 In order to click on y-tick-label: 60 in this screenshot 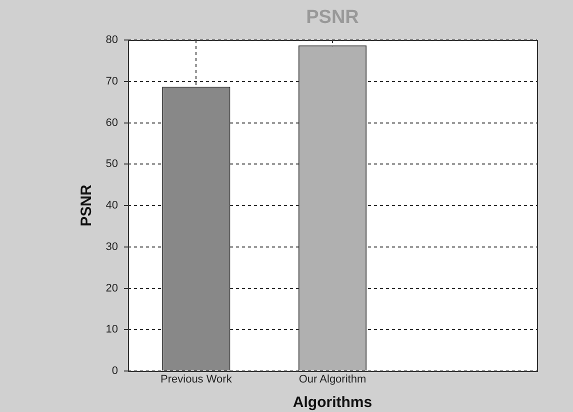, I will do `click(112, 122)`.